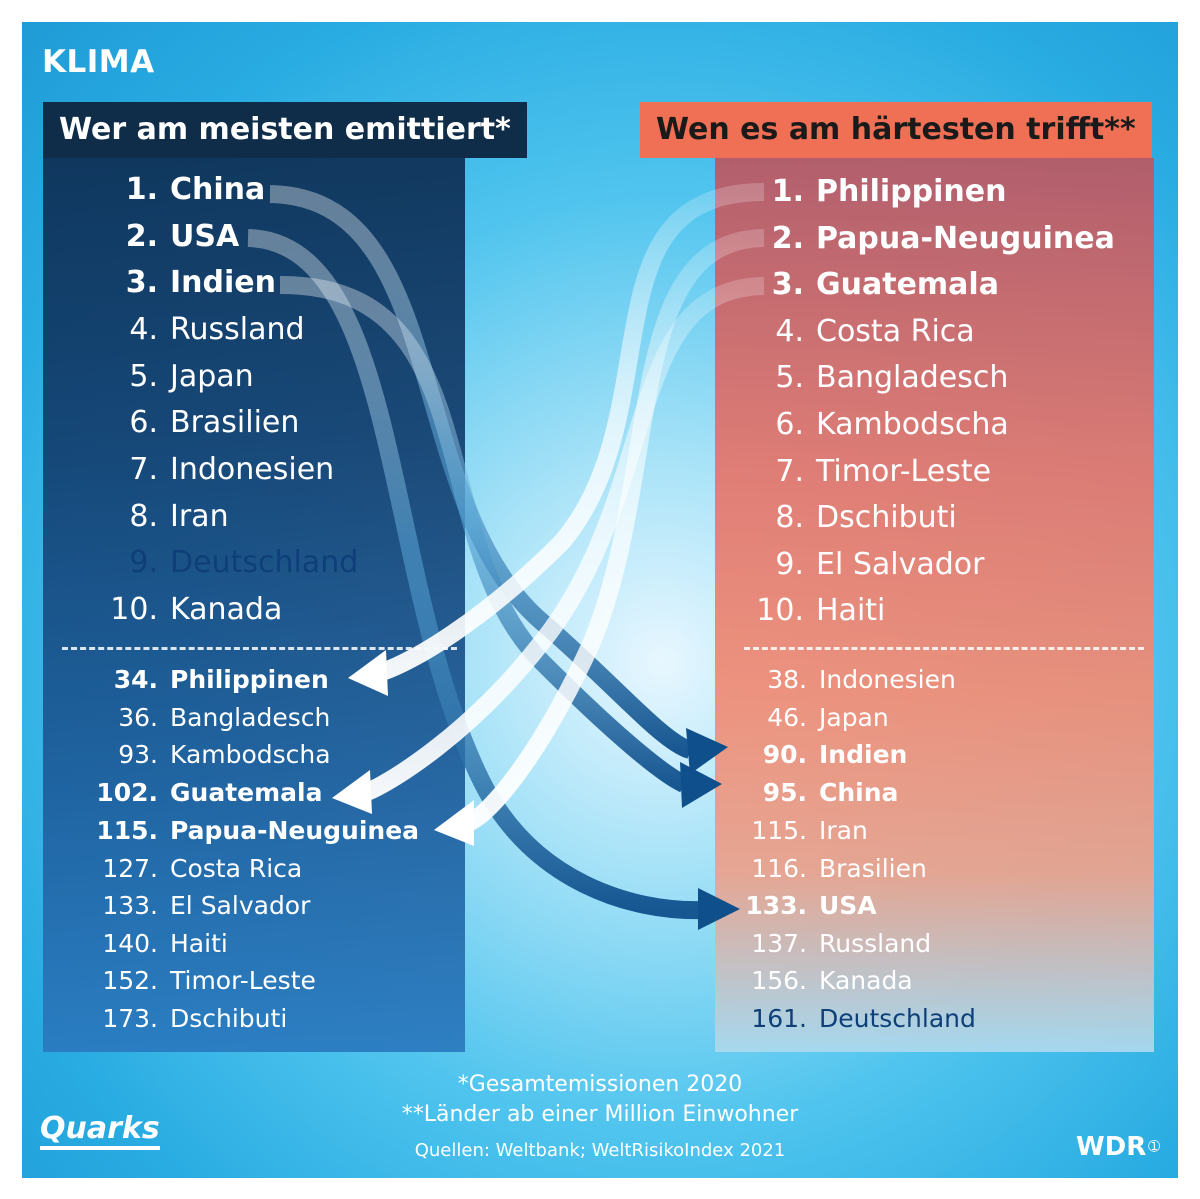 This screenshot has width=1200, height=1199. Describe the element at coordinates (191, 376) in the screenshot. I see `list-item: 5. Japan` at that location.